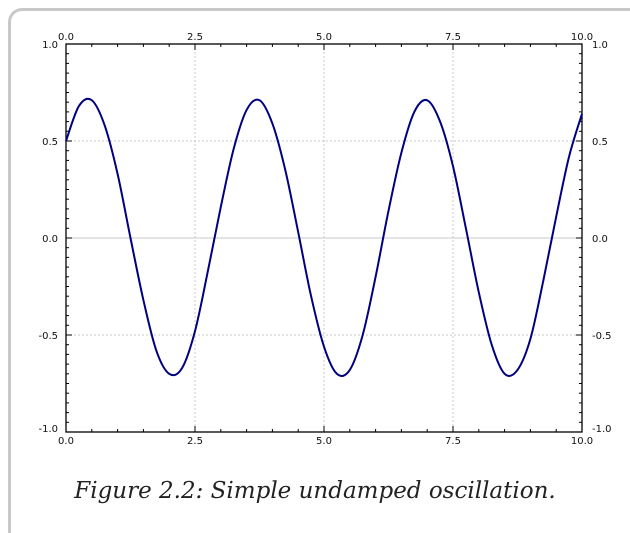 The image size is (630, 533). Describe the element at coordinates (600, 239) in the screenshot. I see `y-tick-label-right: 0.0` at that location.